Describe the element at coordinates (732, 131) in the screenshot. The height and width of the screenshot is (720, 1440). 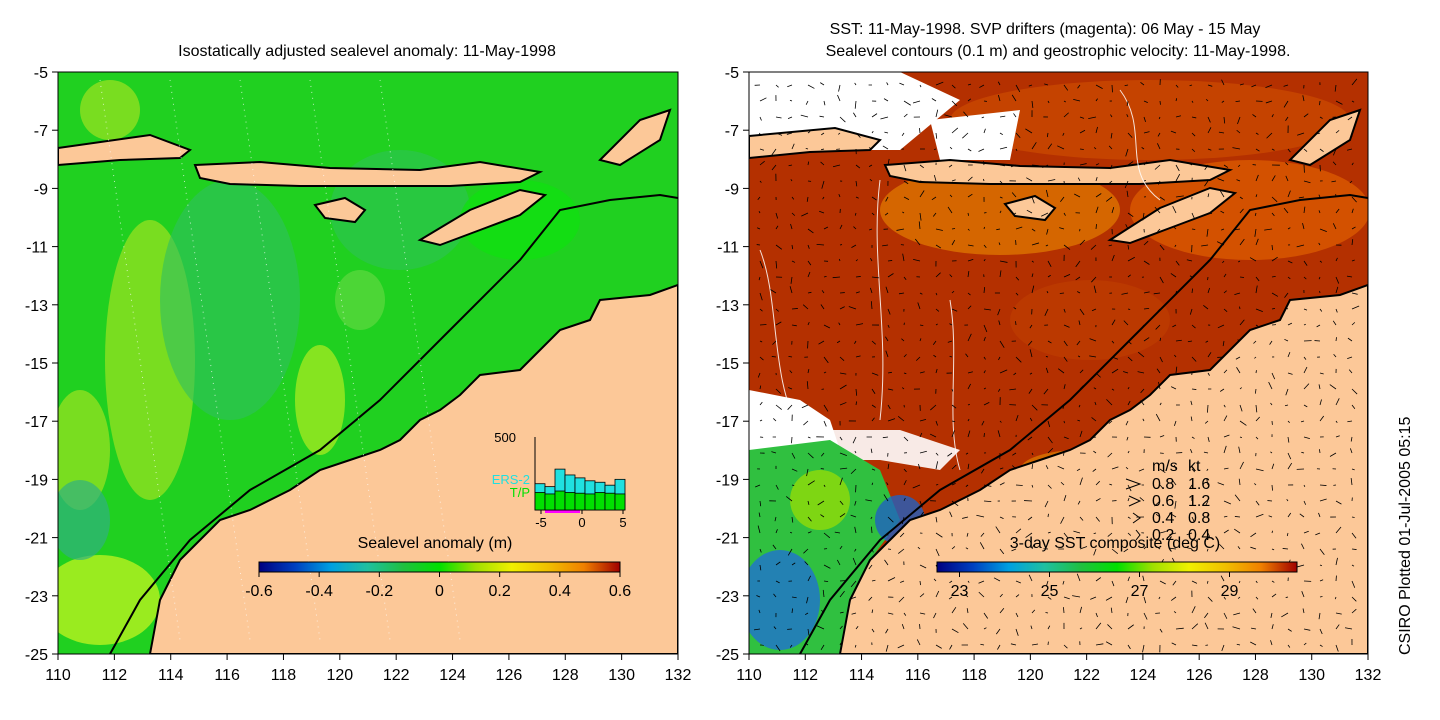
I see `y-tick-label: -7` at that location.